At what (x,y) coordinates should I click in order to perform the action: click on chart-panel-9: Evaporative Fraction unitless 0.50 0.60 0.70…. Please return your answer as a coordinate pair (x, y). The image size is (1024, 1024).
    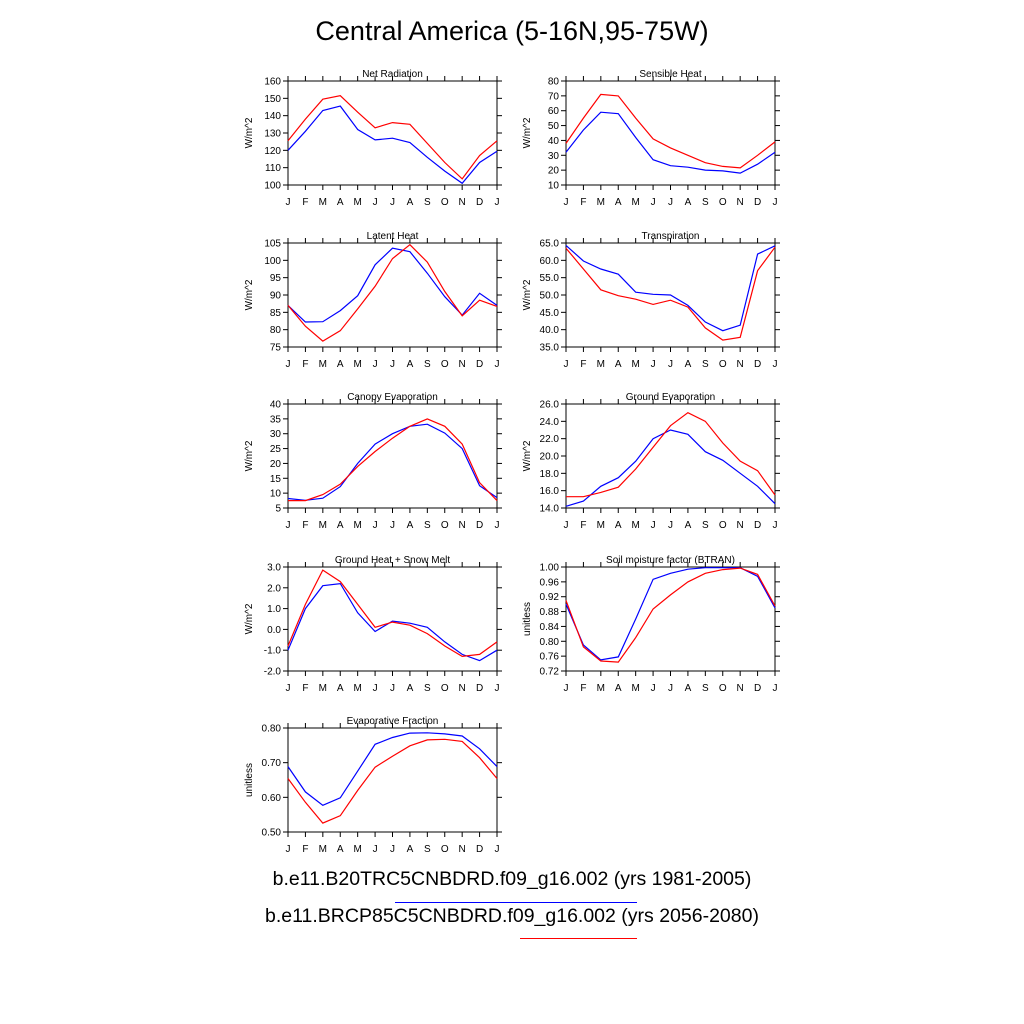
    Looking at the image, I should click on (373, 785).